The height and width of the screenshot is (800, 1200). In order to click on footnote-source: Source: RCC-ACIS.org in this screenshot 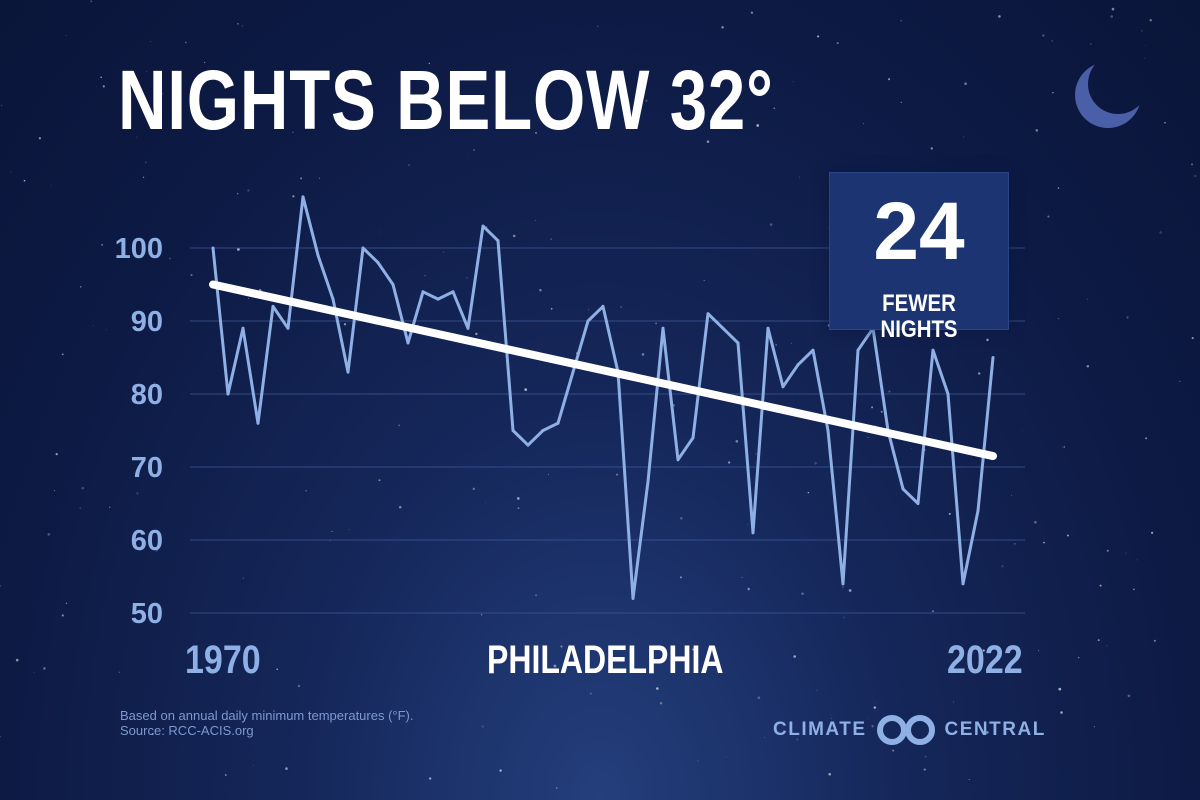, I will do `click(187, 730)`.